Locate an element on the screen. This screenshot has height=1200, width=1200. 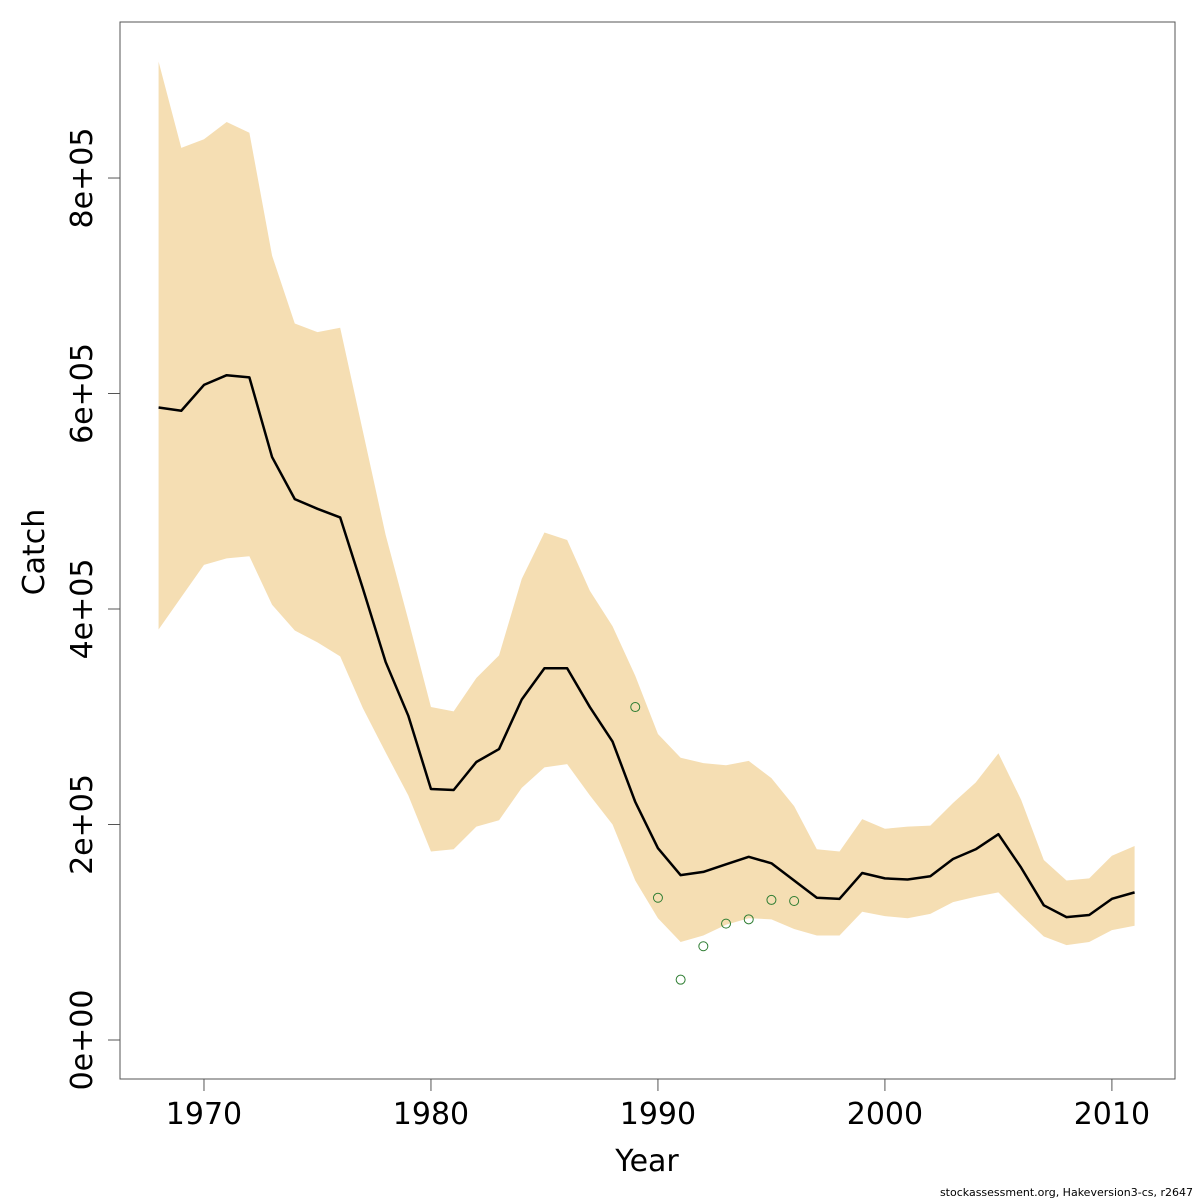
y-tick-label: 6e+05 is located at coordinates (82, 393).